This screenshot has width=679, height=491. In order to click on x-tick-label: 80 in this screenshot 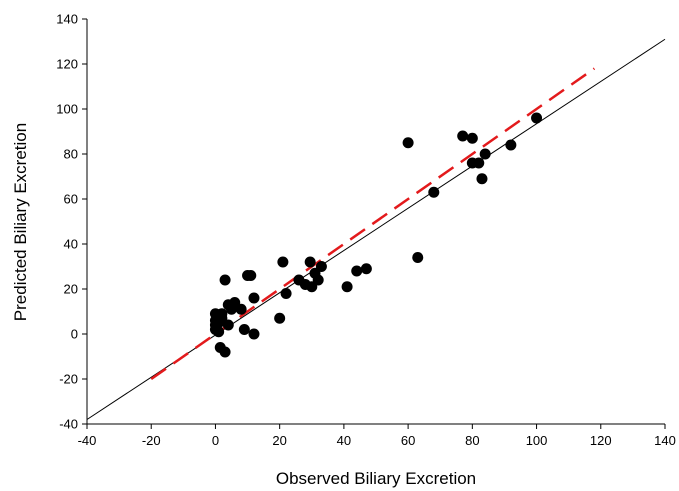, I will do `click(472, 440)`.